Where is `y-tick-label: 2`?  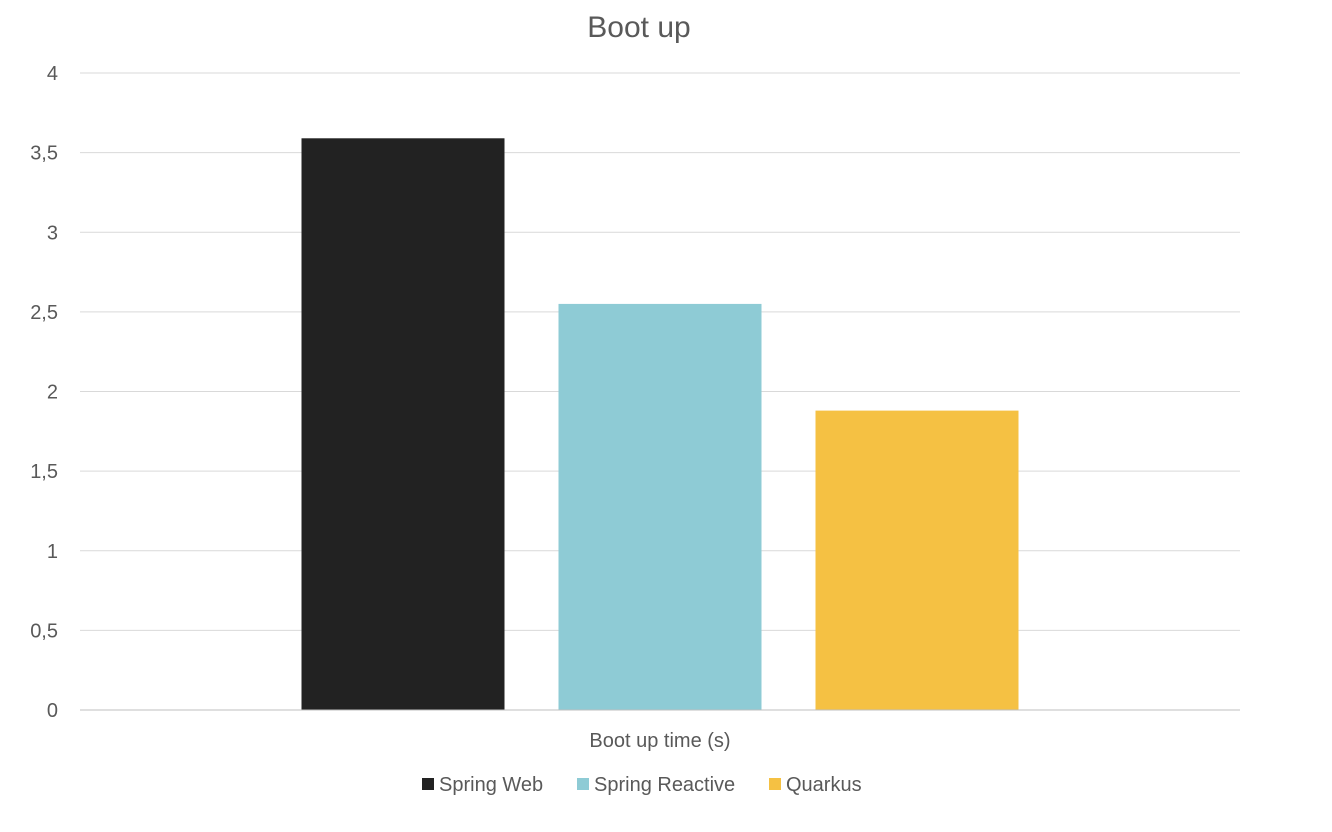
y-tick-label: 2 is located at coordinates (52, 393).